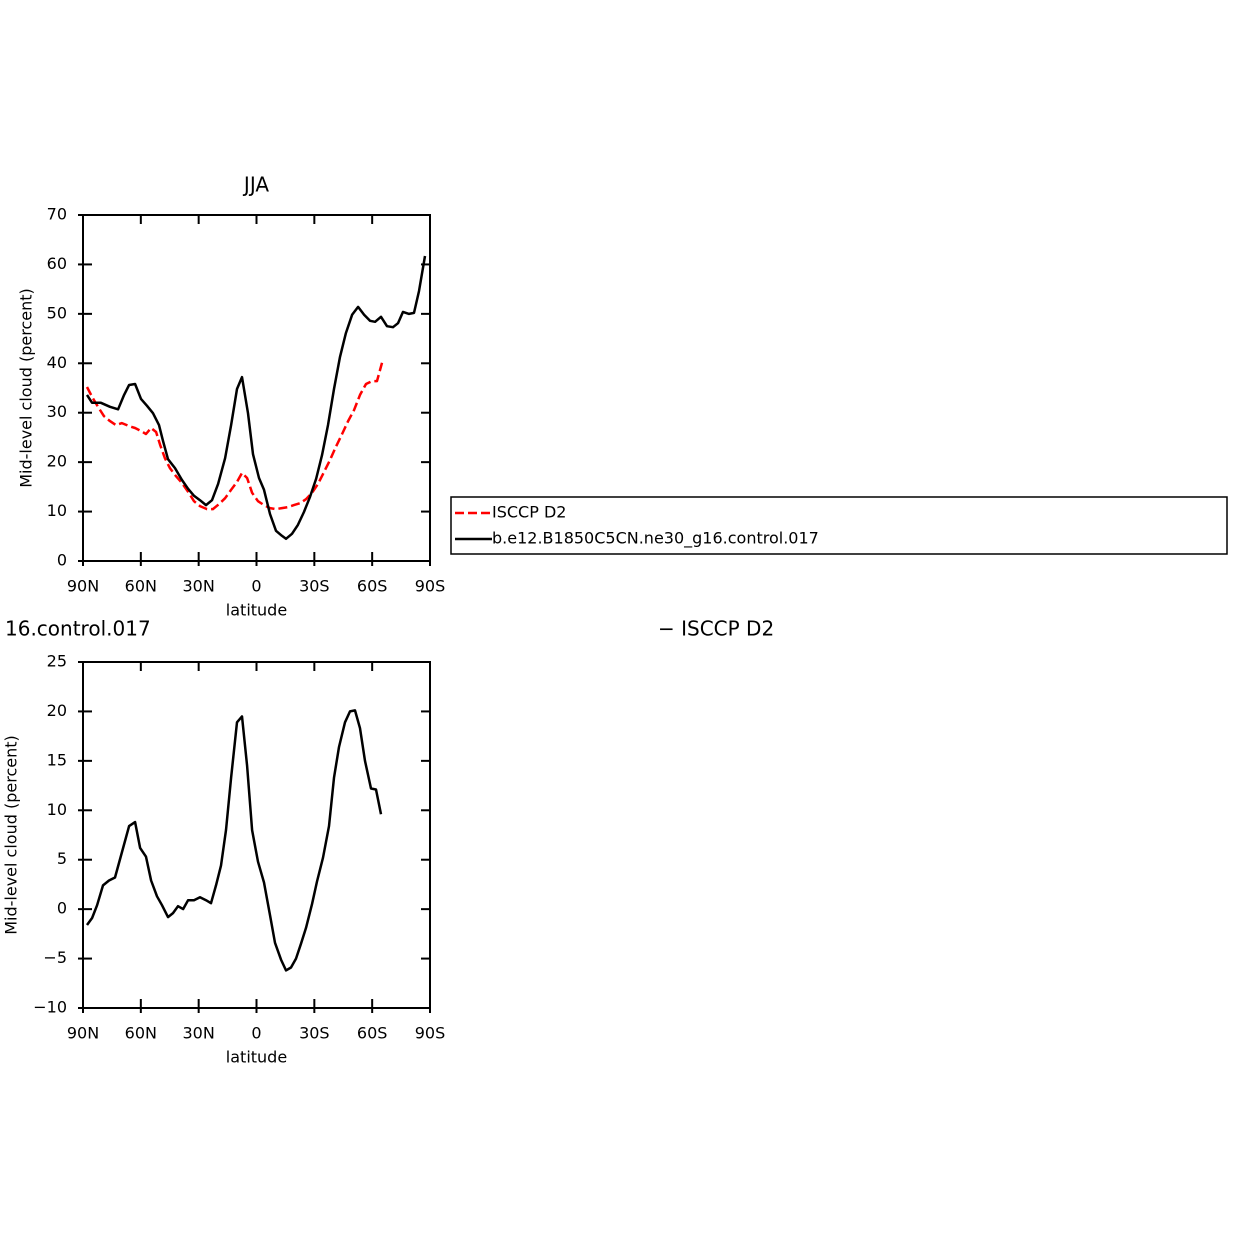  Describe the element at coordinates (57, 312) in the screenshot. I see `y-tick-label: 50` at that location.